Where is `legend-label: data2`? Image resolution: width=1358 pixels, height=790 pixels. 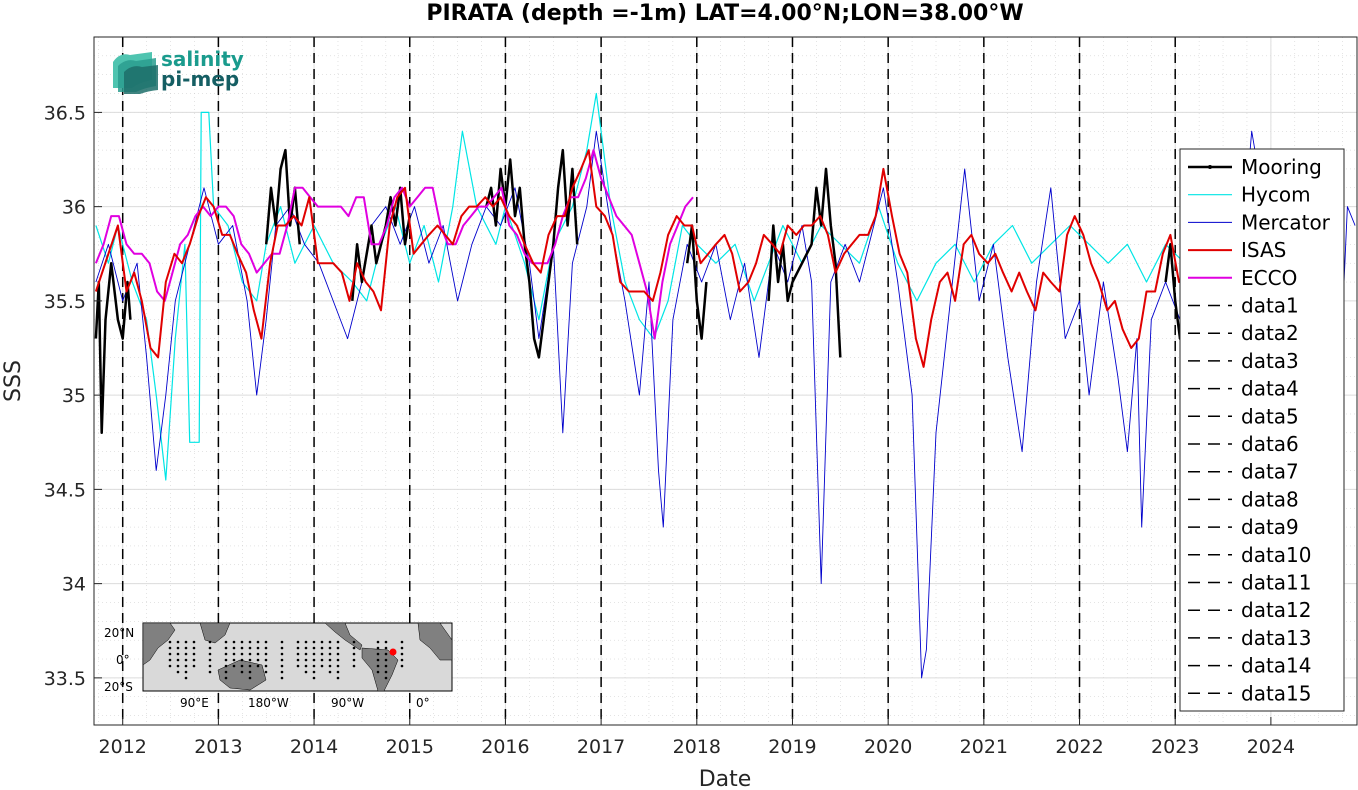 legend-label: data2 is located at coordinates (1270, 333).